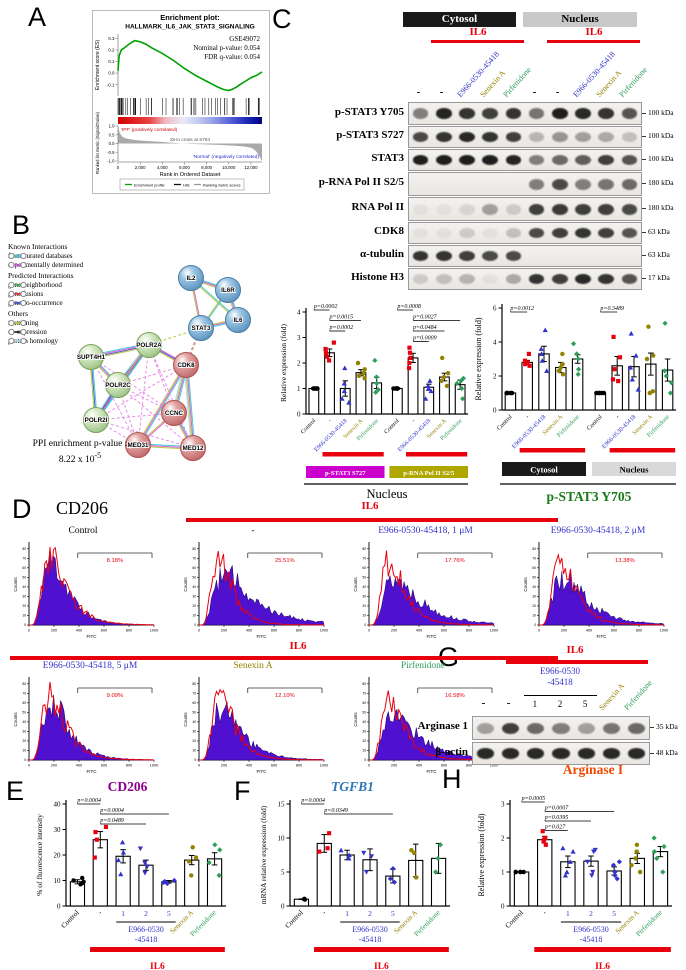 The image size is (686, 970). Describe the element at coordinates (226, 157) in the screenshot. I see `negatively-correlated-label: 'Normal' (negatively correlated)` at that location.